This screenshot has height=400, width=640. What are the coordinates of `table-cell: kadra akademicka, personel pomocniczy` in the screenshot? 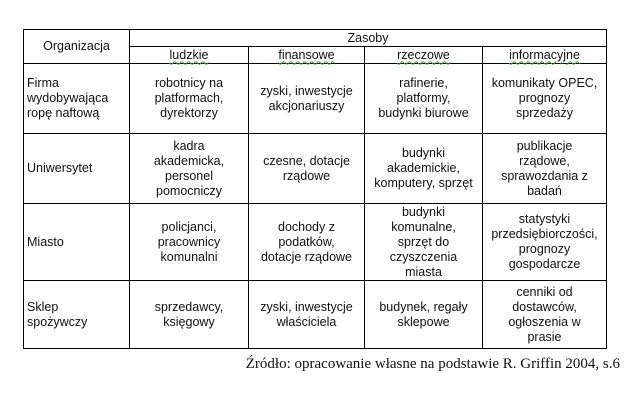 It's located at (189, 168).